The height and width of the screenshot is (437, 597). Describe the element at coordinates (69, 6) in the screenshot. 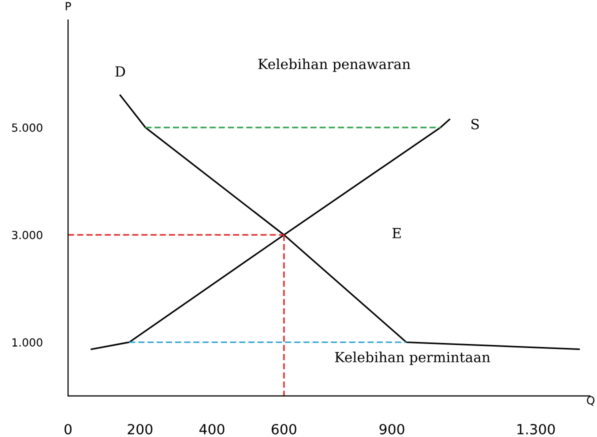

I see `y-axis-title: P` at that location.